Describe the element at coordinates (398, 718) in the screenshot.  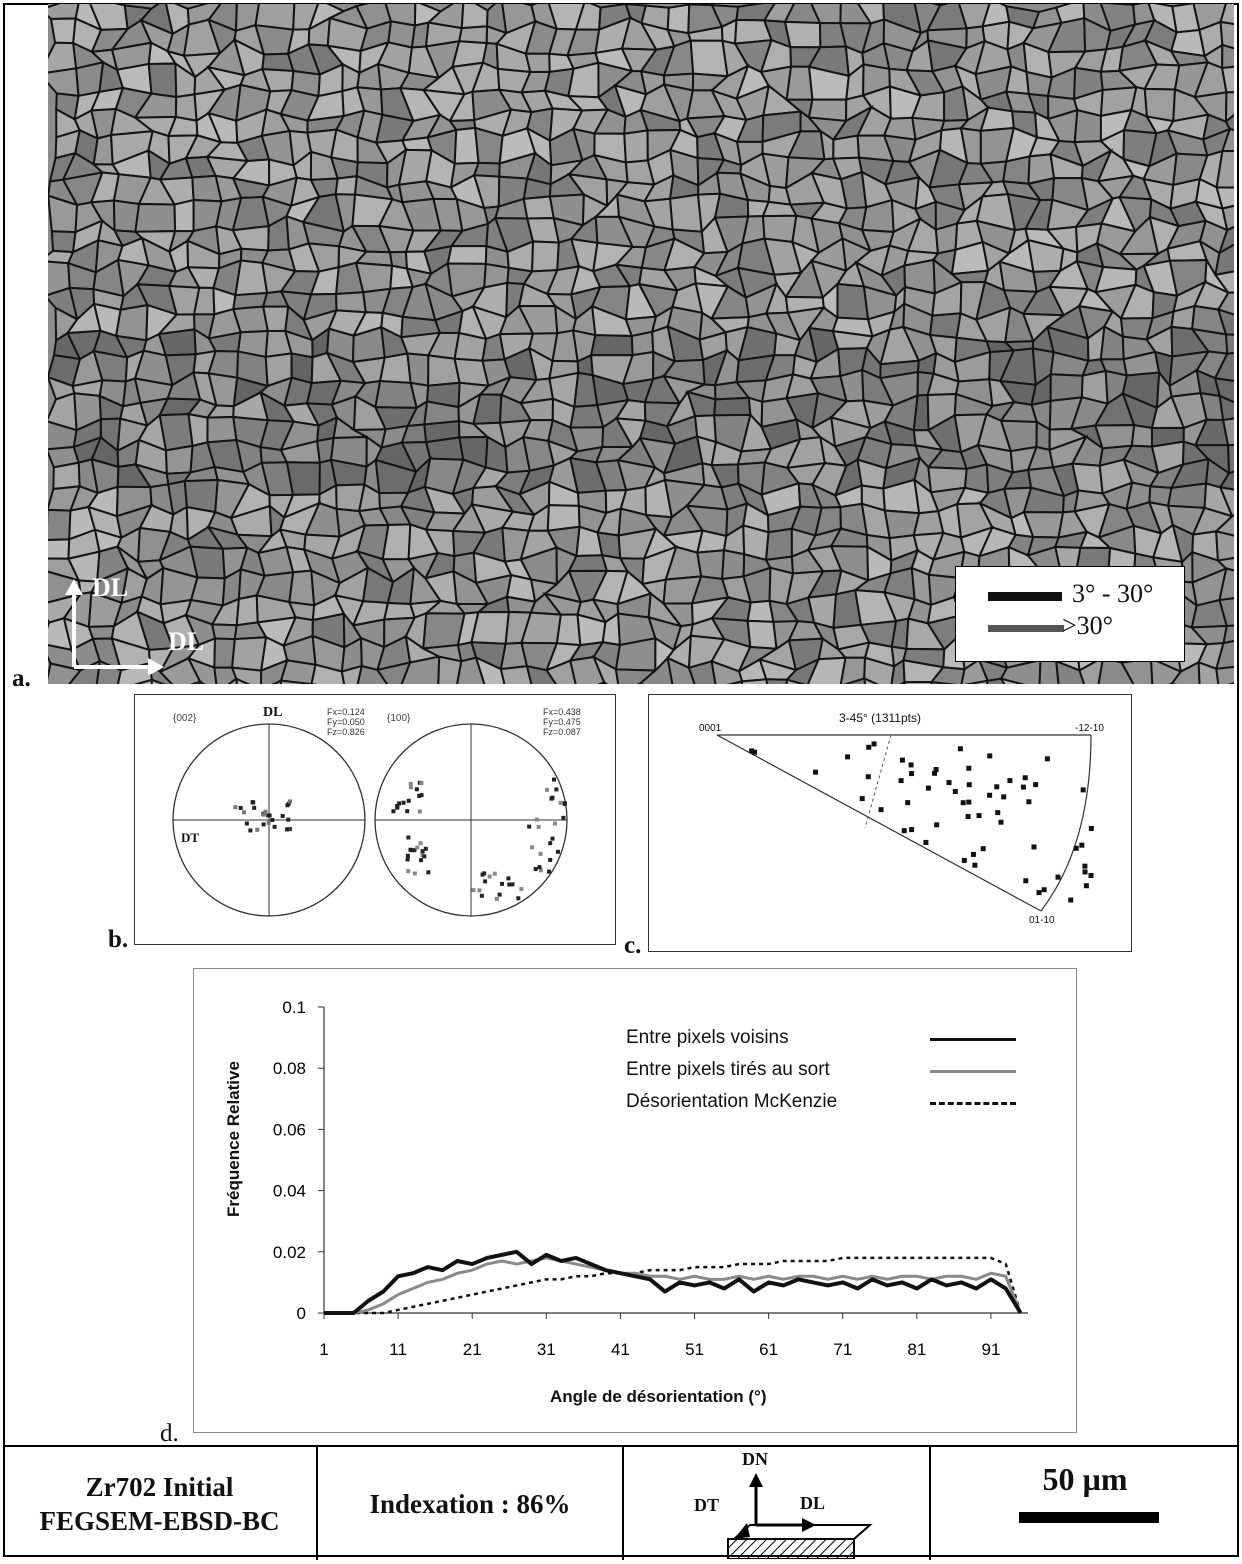
I see `pf-right-title: {100}` at that location.